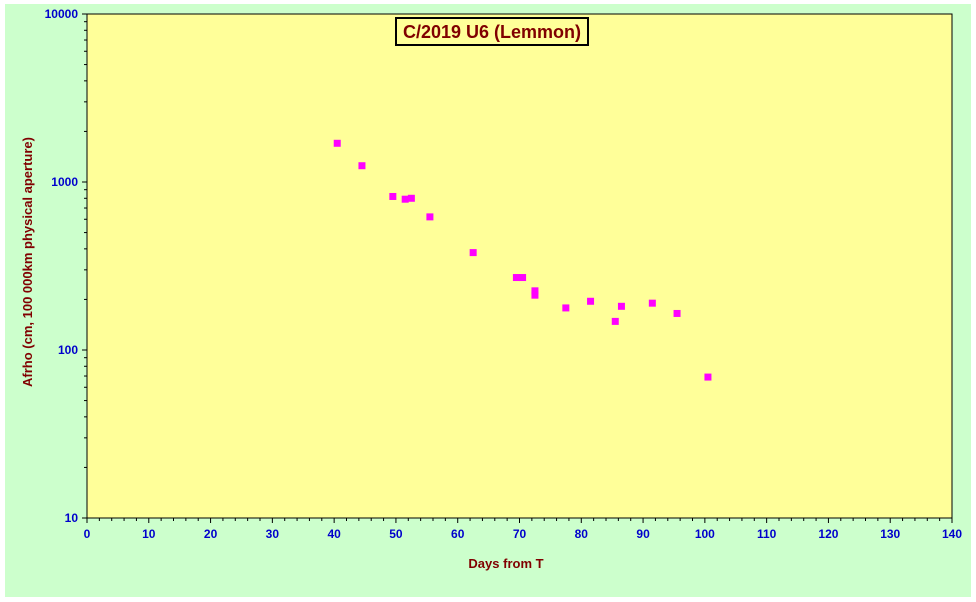 This screenshot has width=976, height=602. I want to click on x-axis: 0 10 20 30 40 50 60 70 80 90 100 110 120 130 140, so click(523, 529).